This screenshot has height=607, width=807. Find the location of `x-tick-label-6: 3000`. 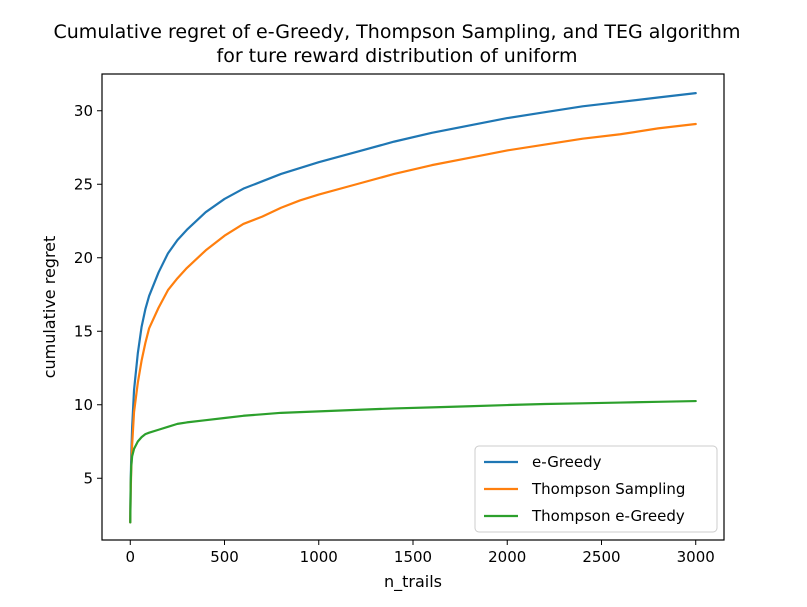

x-tick-label-6: 3000 is located at coordinates (696, 557).